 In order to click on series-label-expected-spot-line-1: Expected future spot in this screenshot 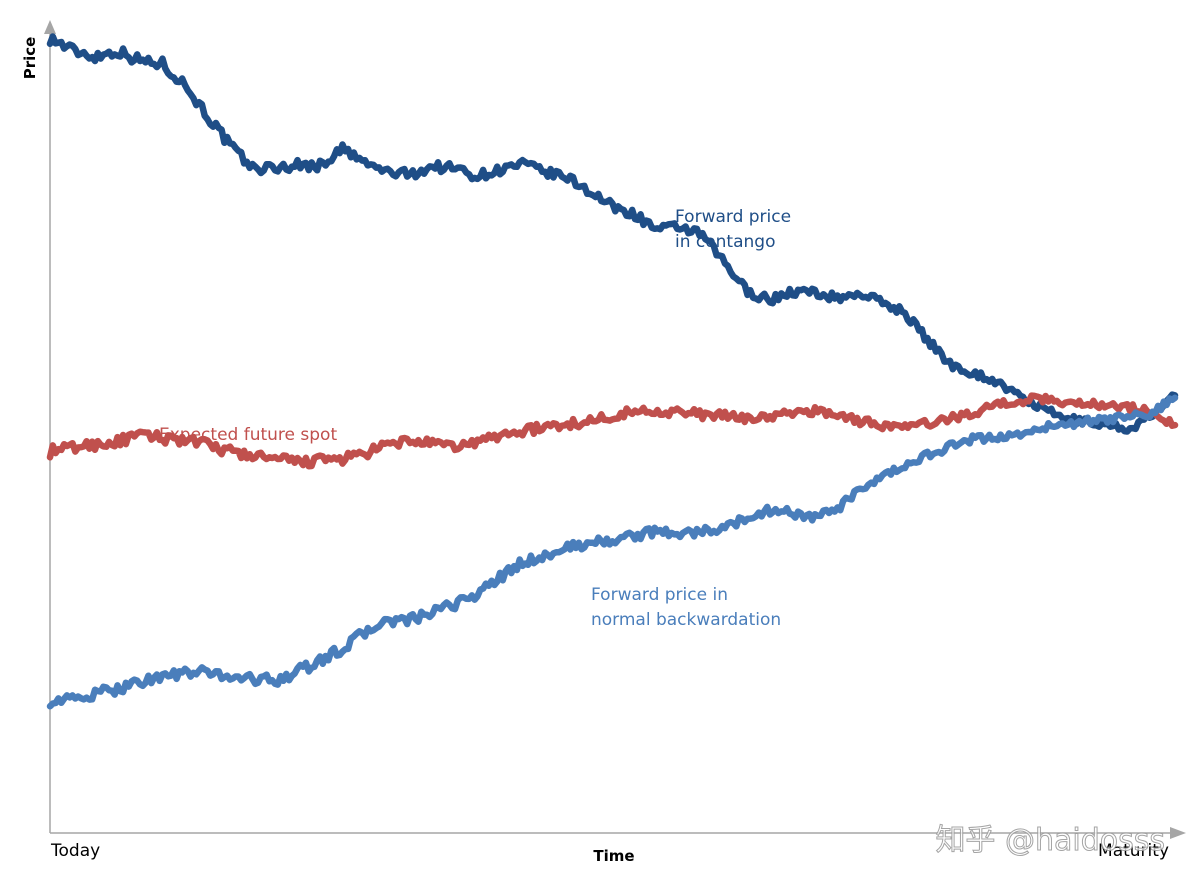, I will do `click(248, 435)`.